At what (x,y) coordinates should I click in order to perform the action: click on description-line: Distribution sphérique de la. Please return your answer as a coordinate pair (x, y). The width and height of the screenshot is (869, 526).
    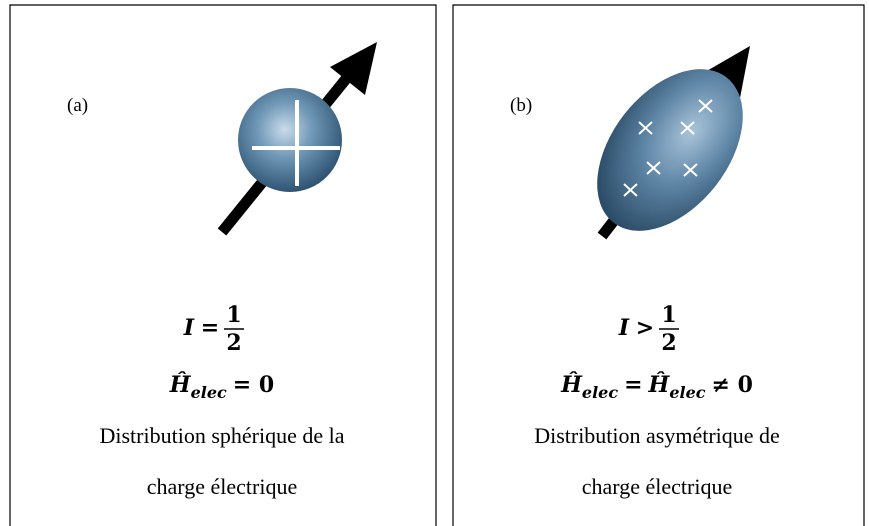
    Looking at the image, I should click on (221, 435).